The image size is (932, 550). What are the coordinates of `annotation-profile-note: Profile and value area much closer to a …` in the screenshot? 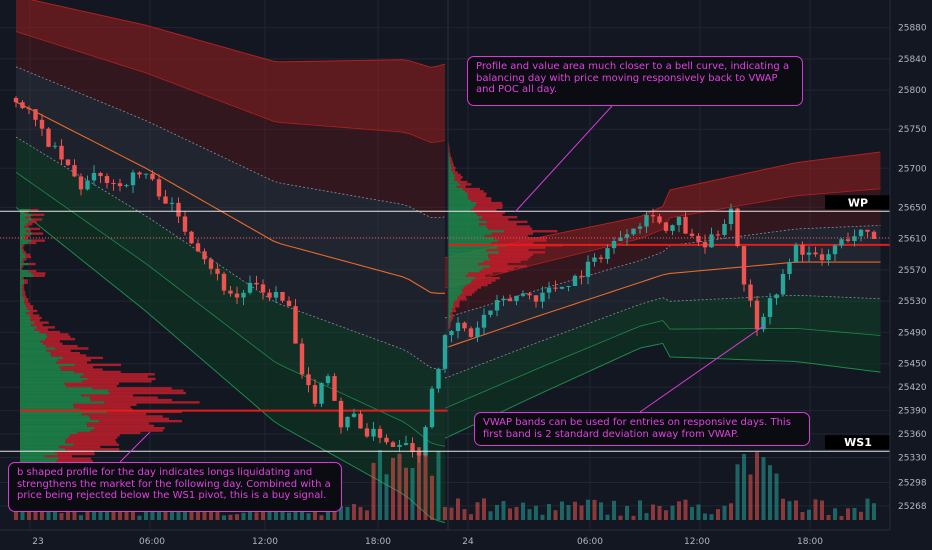 It's located at (635, 81).